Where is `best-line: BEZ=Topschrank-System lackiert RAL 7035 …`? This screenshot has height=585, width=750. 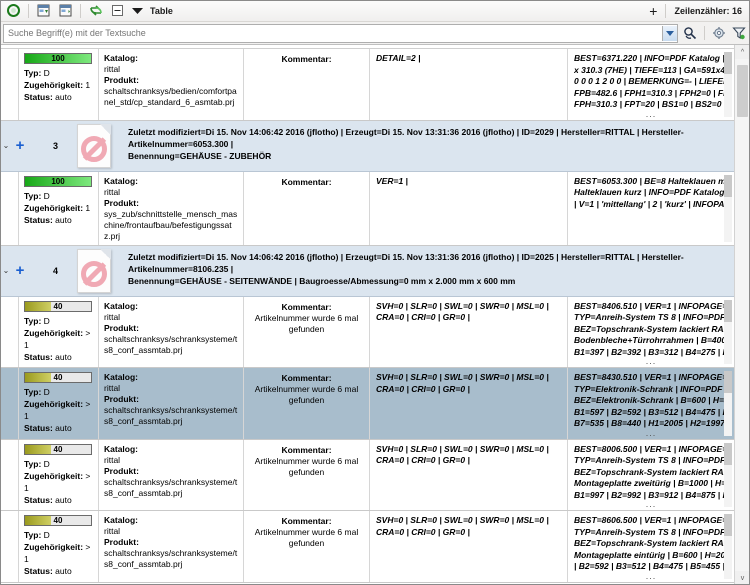 best-line: BEZ=Topschrank-System lackiert RAL 7035 … is located at coordinates (651, 328).